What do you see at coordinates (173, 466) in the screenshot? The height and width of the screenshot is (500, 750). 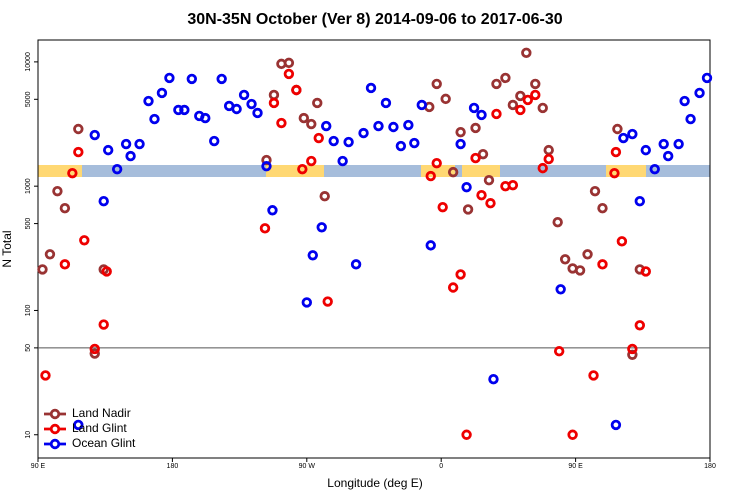 I see `x-tick-label: 180` at bounding box center [173, 466].